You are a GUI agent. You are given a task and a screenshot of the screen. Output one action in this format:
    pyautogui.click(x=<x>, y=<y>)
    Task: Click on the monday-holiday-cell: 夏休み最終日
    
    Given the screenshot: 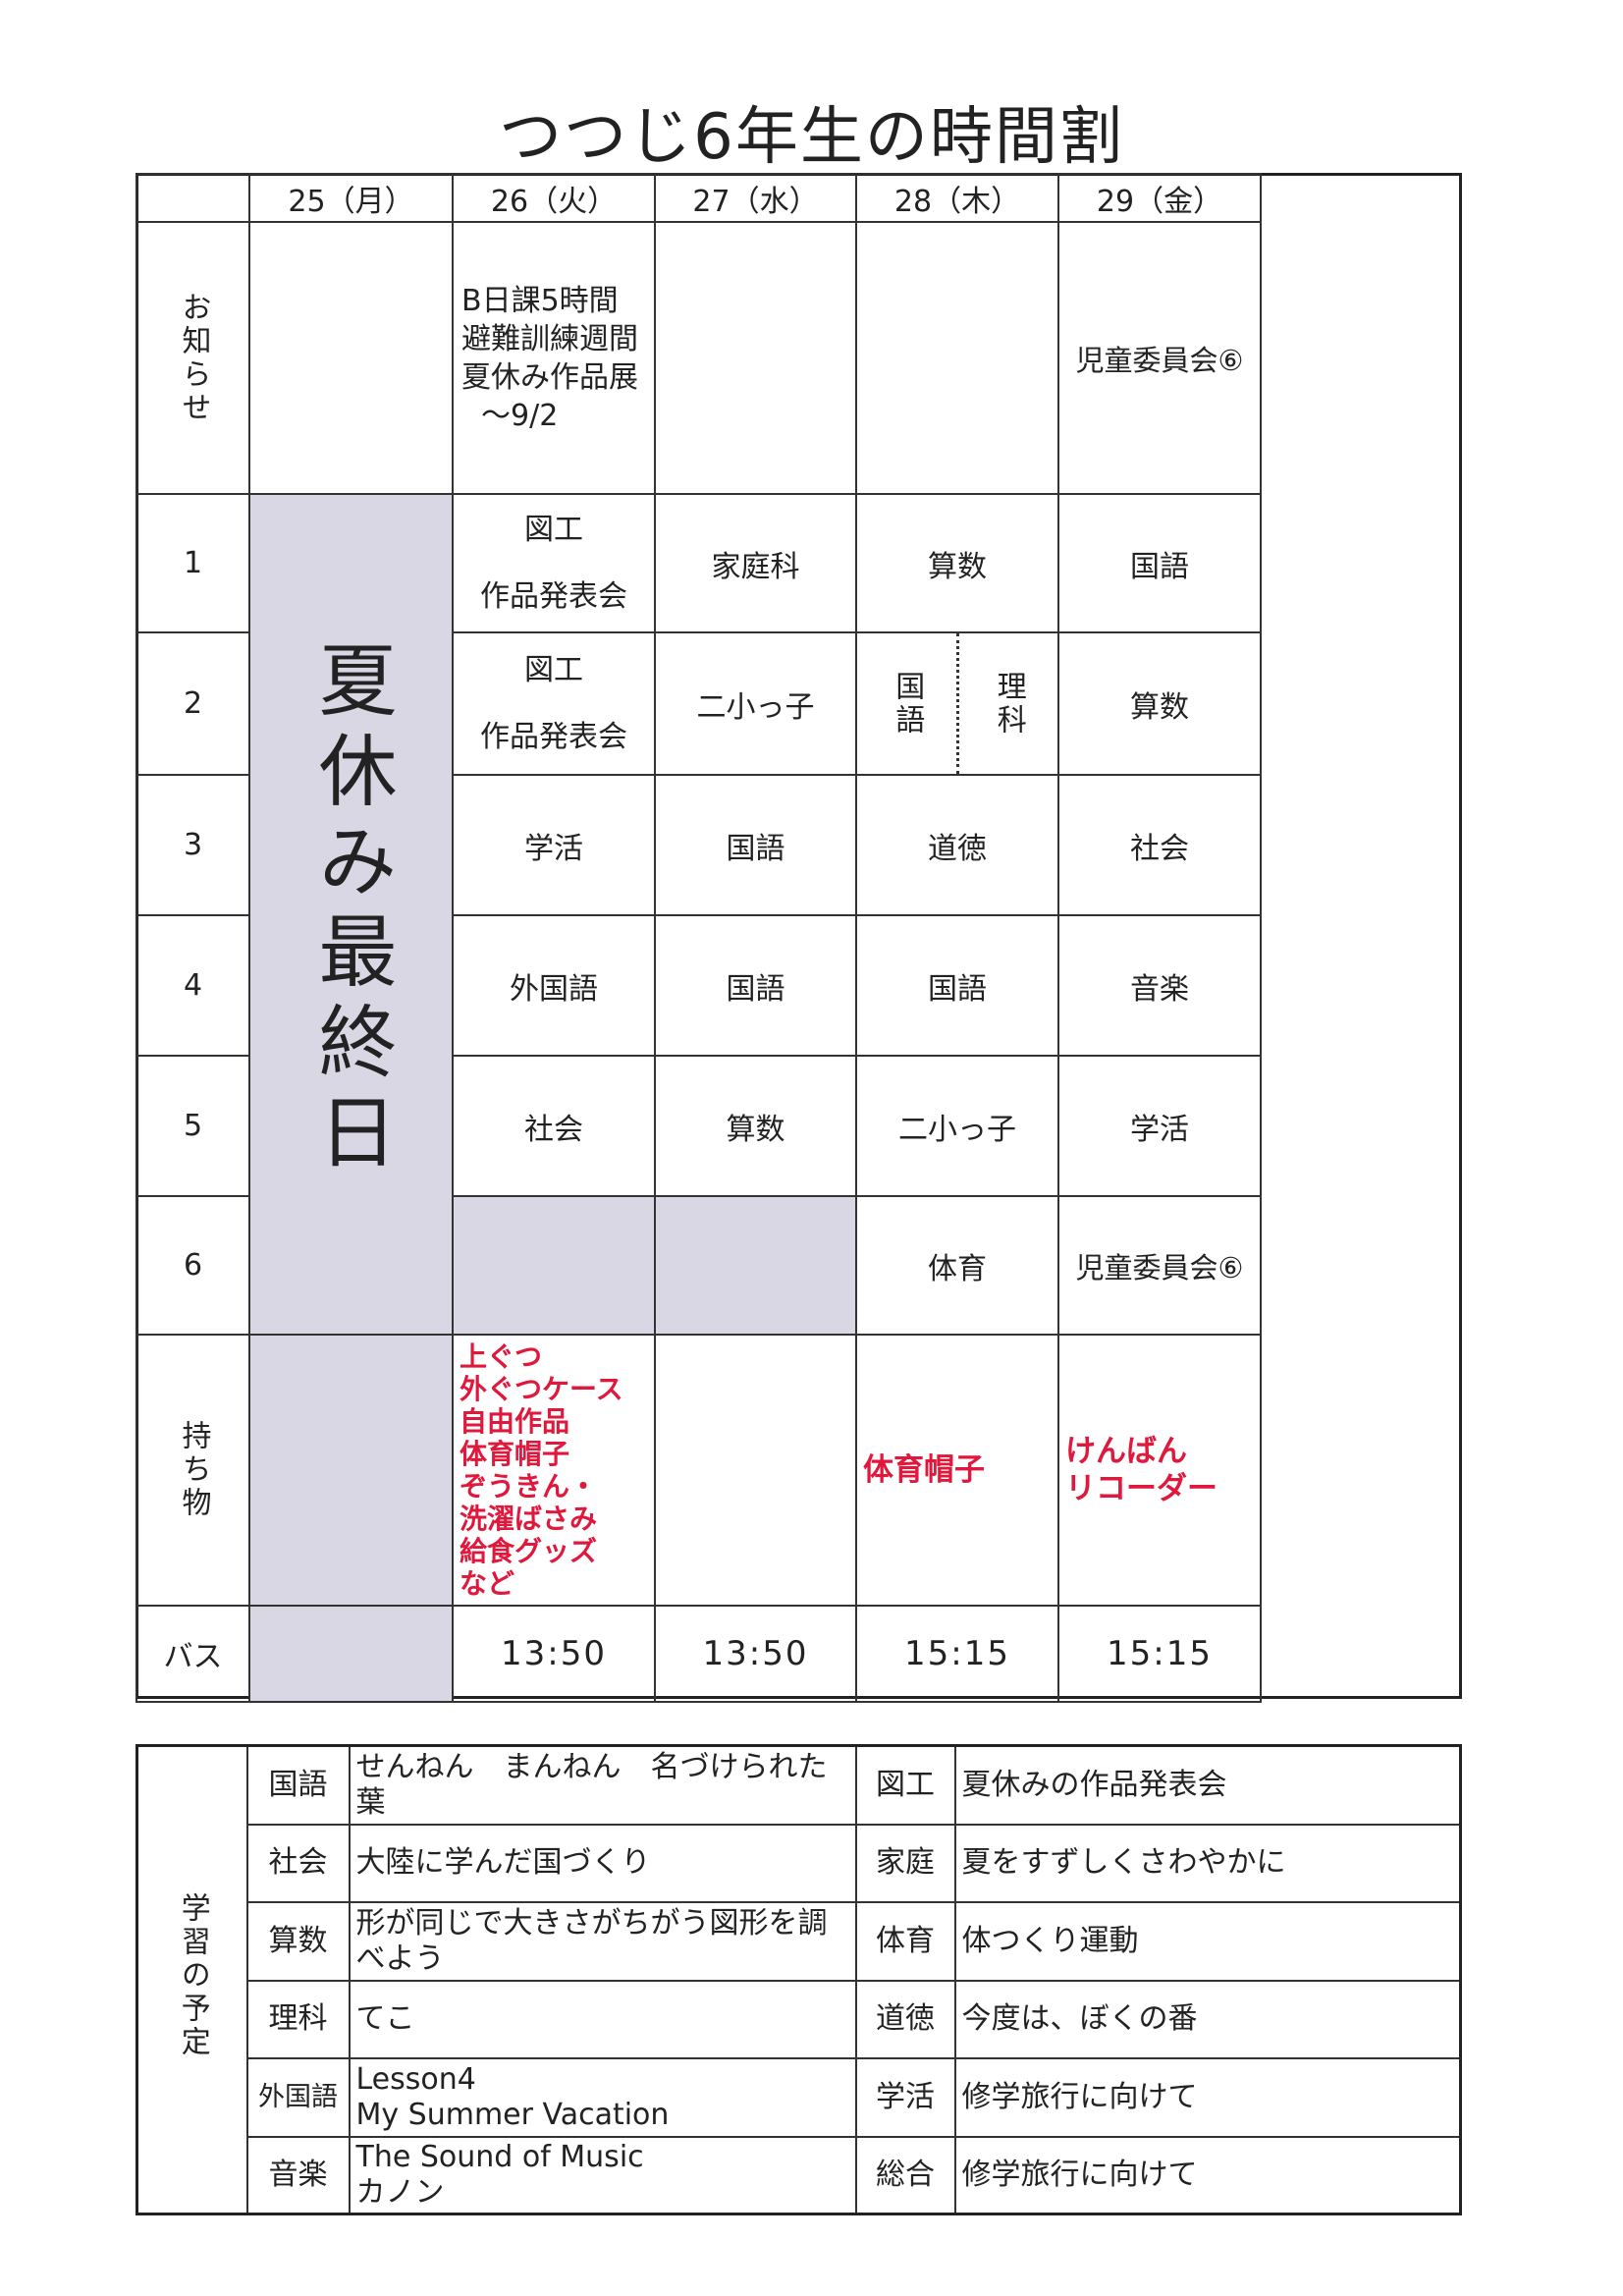 What is the action you would take?
    pyautogui.click(x=351, y=914)
    